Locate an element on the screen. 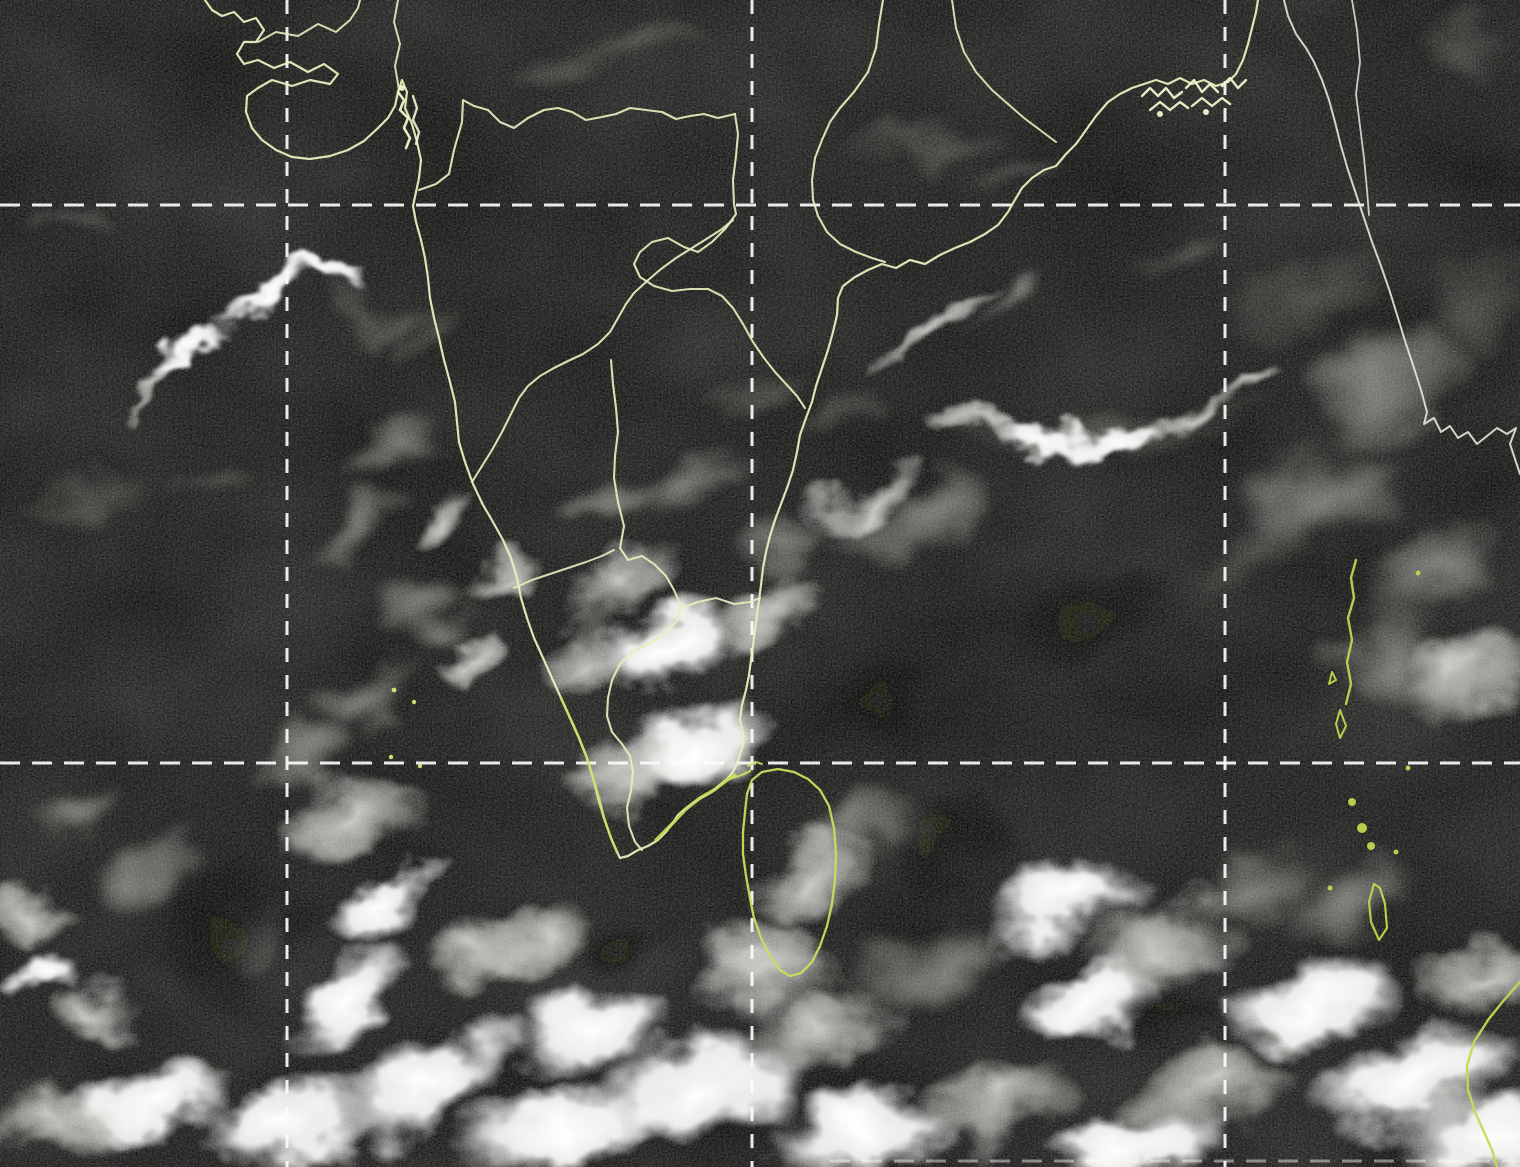 The width and height of the screenshot is (1520, 1167). outline-bangladesh-myanmar-coast is located at coordinates (1401, 237).